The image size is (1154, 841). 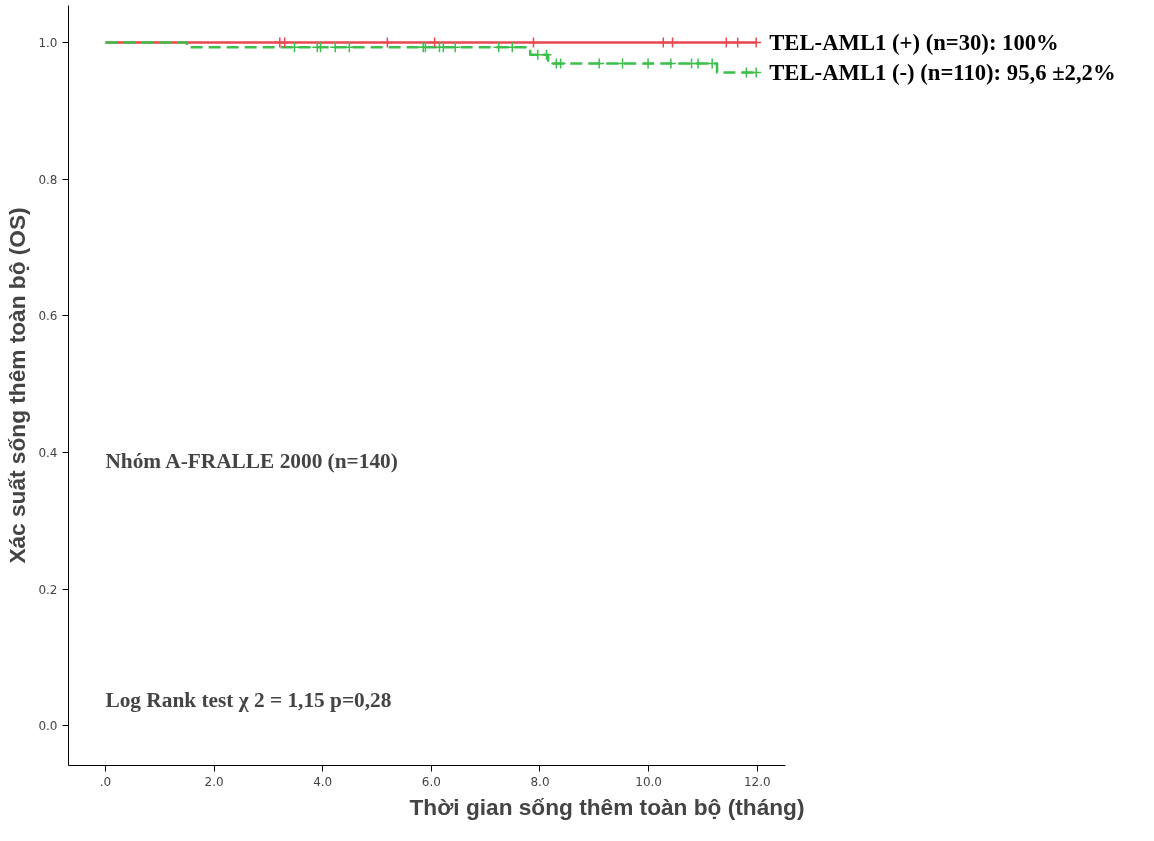 What do you see at coordinates (105, 781) in the screenshot?
I see `x-tick-label: .0` at bounding box center [105, 781].